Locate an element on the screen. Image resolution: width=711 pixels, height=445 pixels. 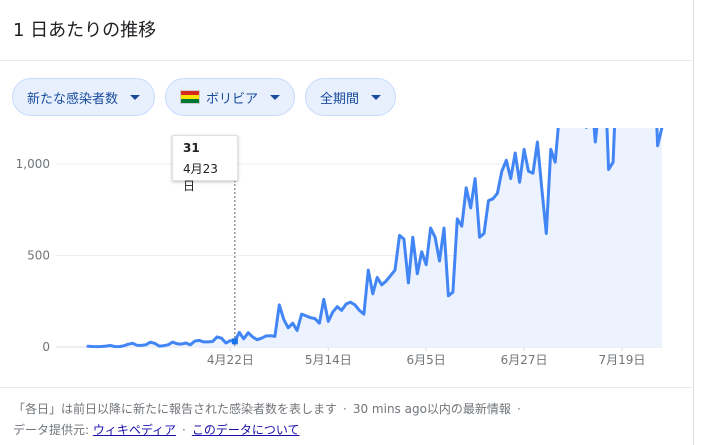
metric-dropdown-label: 新たな感染者数 is located at coordinates (73, 99).